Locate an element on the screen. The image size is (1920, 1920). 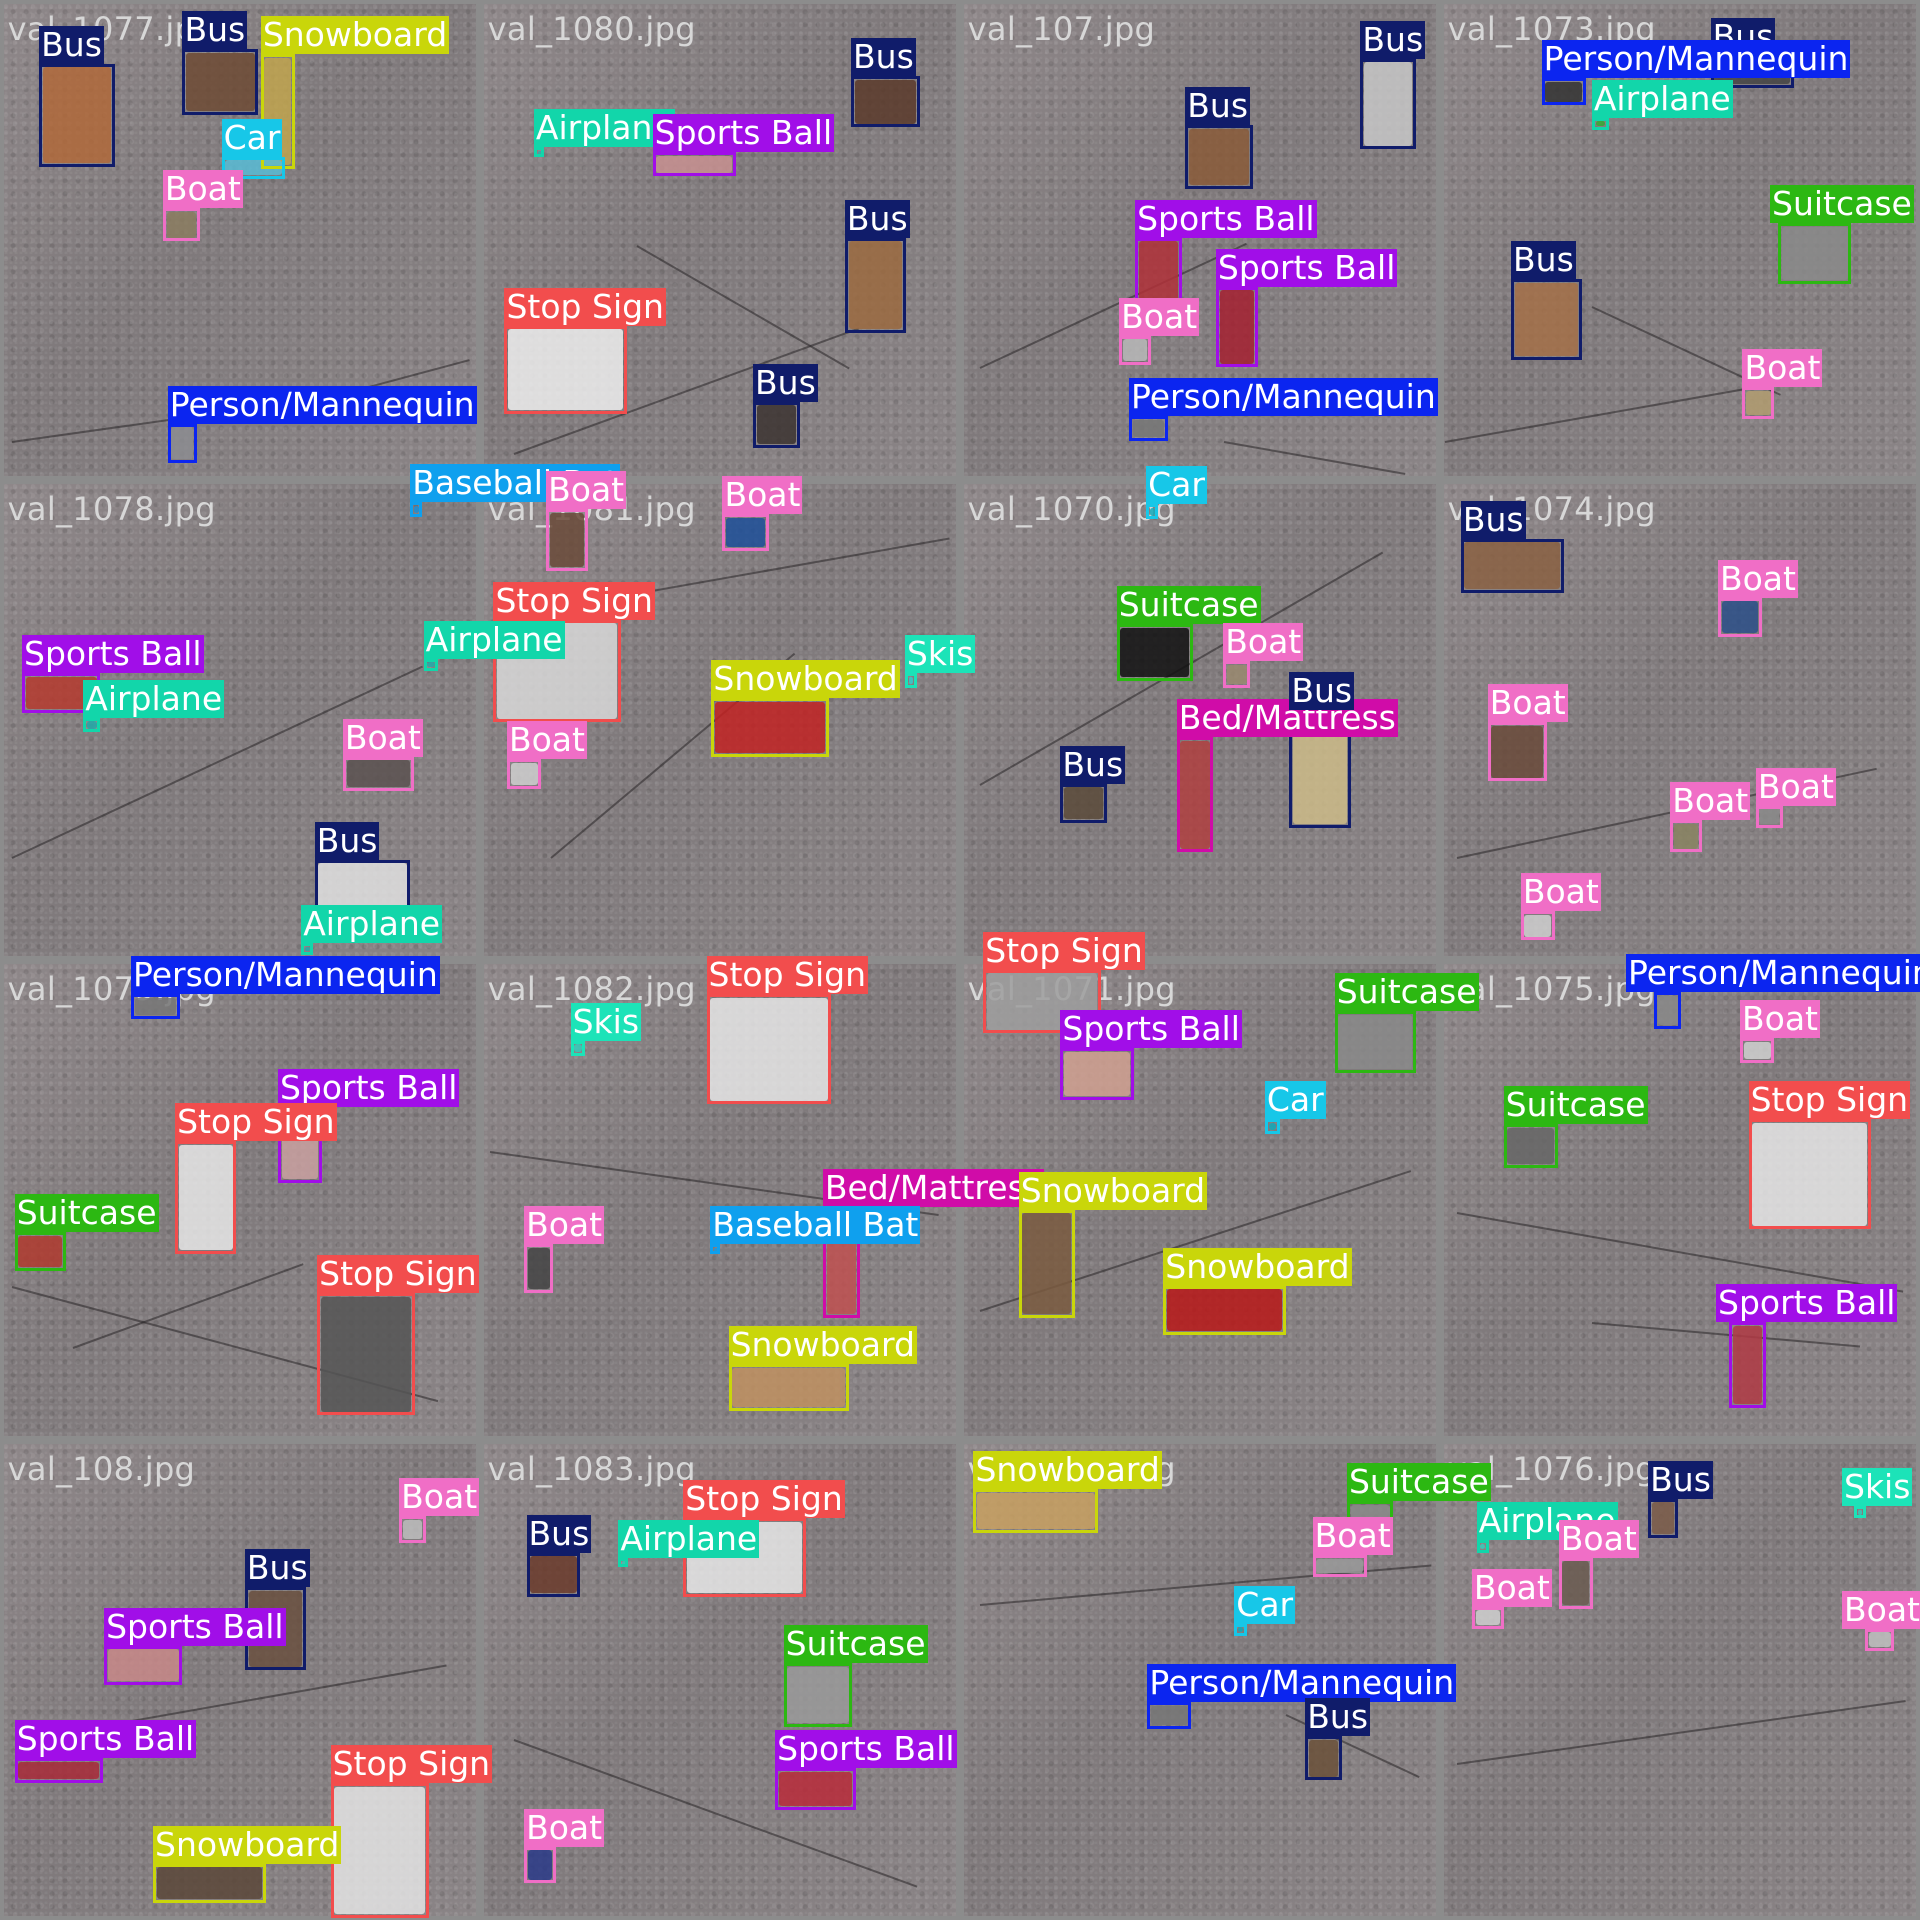
detection-label: Sports Ball is located at coordinates (113, 654).